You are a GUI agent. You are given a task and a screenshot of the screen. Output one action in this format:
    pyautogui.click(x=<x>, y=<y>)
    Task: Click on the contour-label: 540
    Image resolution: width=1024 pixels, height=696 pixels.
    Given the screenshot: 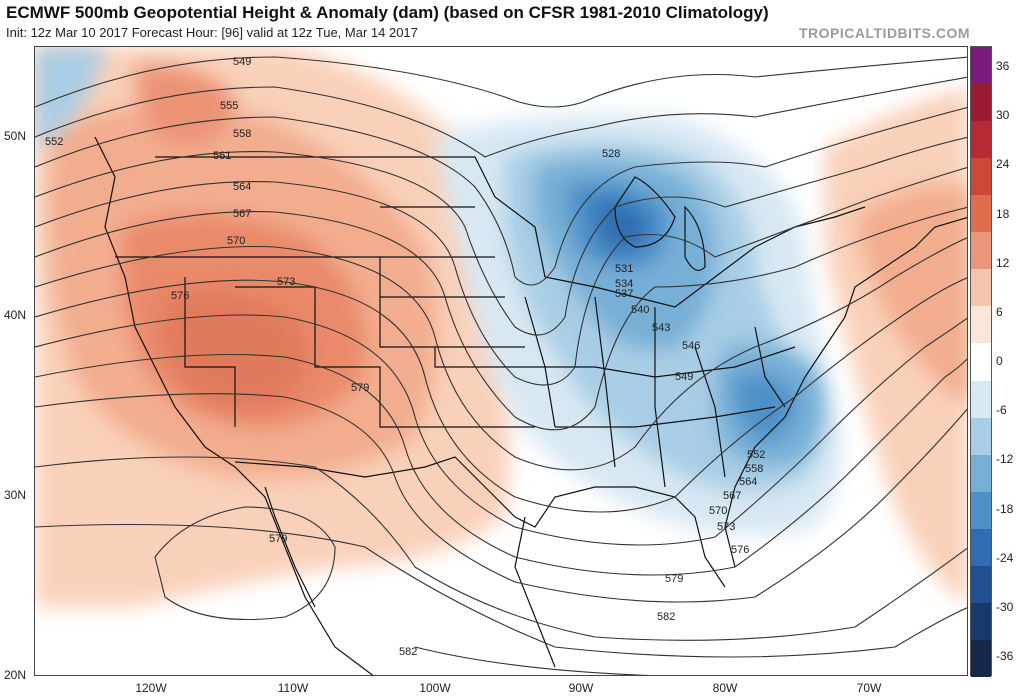 What is the action you would take?
    pyautogui.click(x=640, y=310)
    